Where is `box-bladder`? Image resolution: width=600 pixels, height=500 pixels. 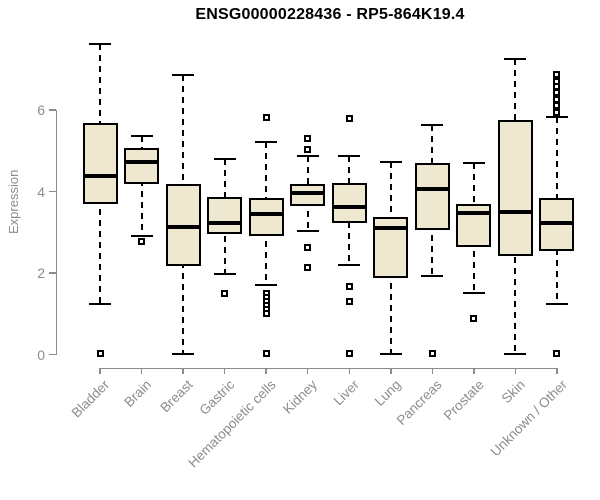
box-bladder is located at coordinates (100, 163).